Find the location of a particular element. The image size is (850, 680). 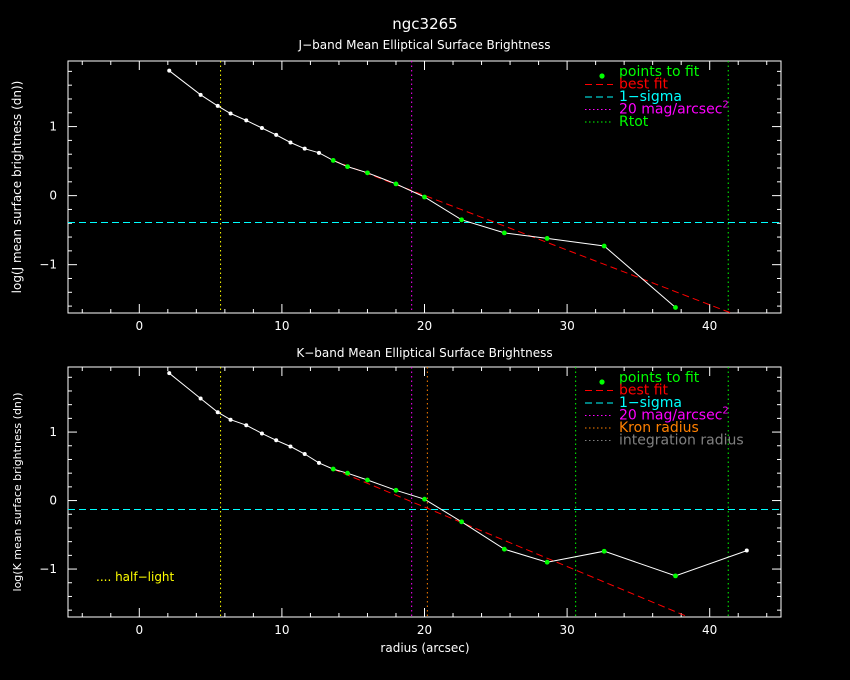

x-axis-label: radius (arcsec) is located at coordinates (424, 648).